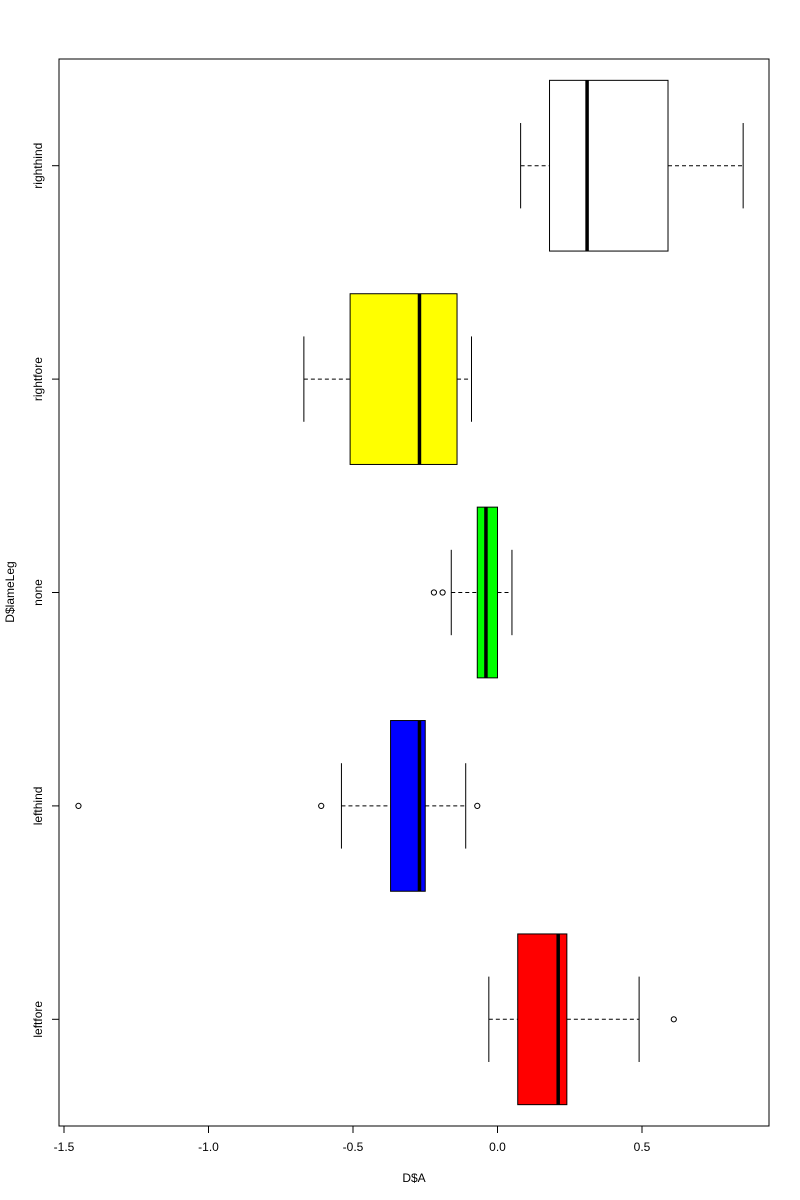  Describe the element at coordinates (353, 1147) in the screenshot. I see `x-tick-label-2: -0.5` at that location.